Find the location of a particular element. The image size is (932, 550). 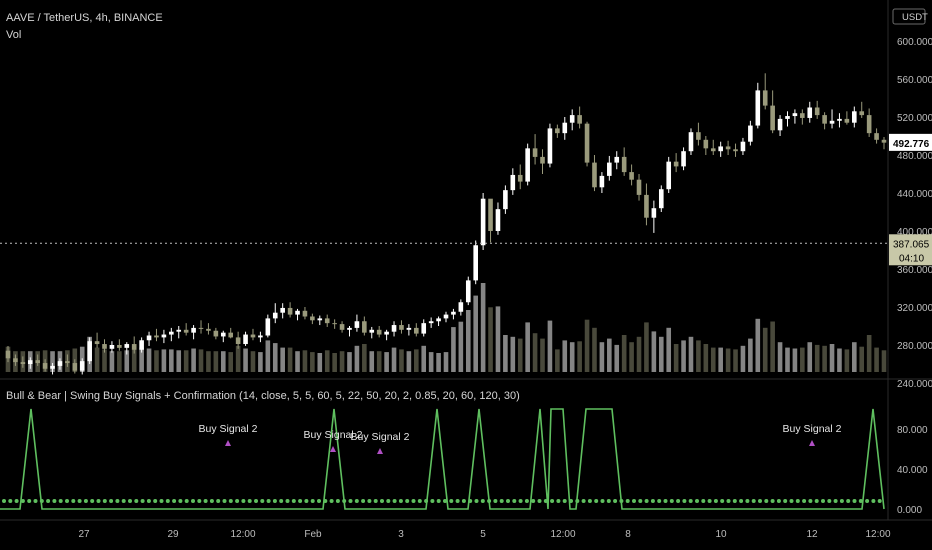

price-axis-tick: 520.000 is located at coordinates (914, 118).